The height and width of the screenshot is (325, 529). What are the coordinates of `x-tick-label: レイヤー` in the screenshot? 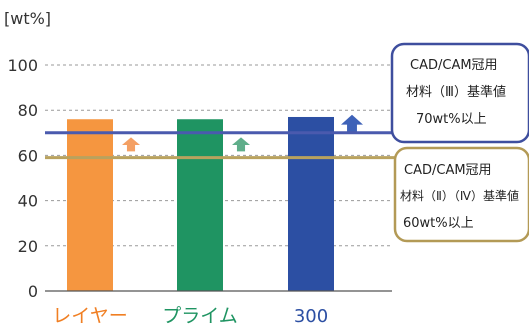 It's located at (89, 315).